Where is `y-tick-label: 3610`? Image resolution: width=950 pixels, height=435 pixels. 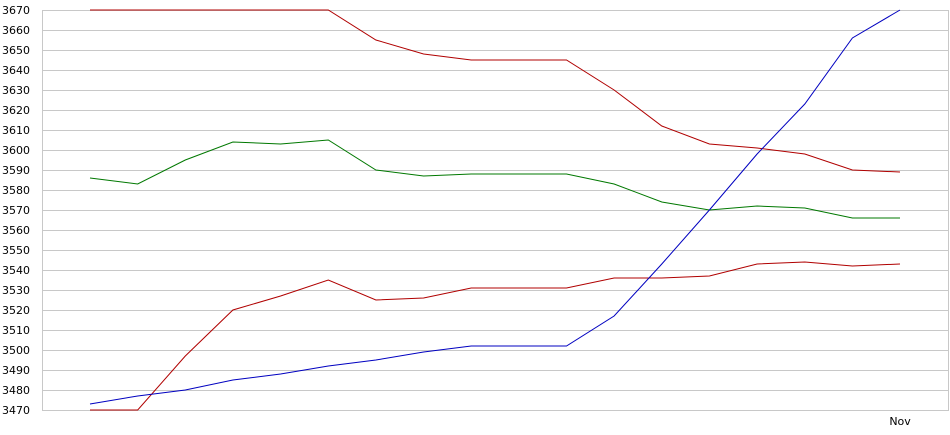 y-tick-label: 3610 is located at coordinates (16, 130).